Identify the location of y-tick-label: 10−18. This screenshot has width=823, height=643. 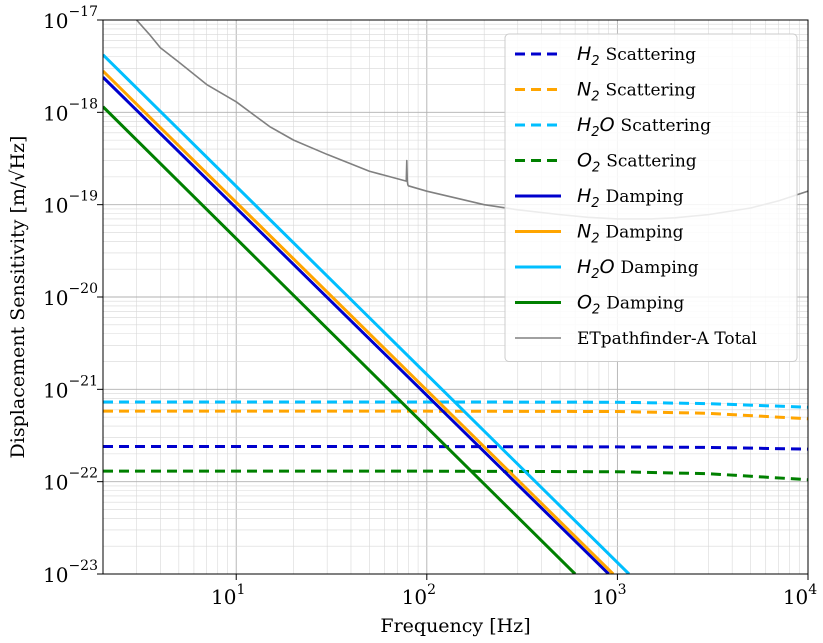
(70, 110).